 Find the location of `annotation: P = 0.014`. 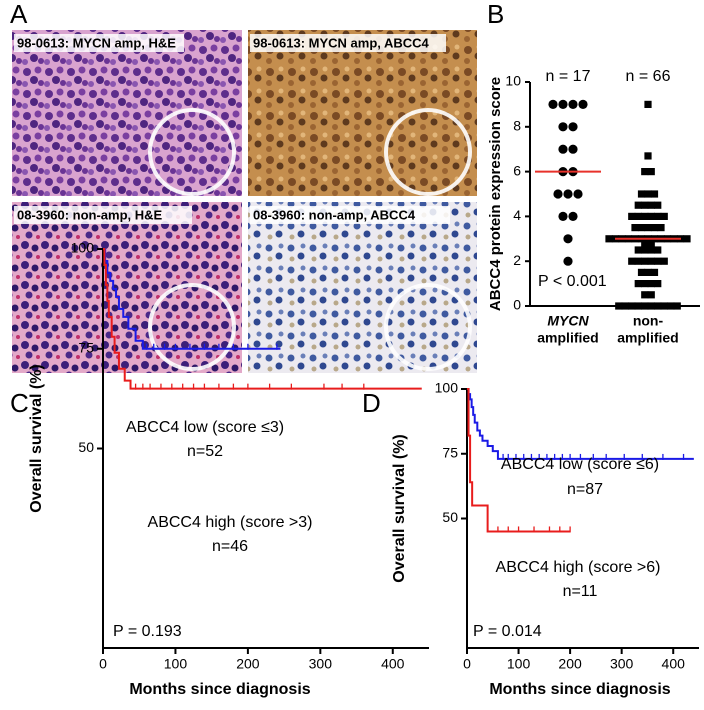

annotation: P = 0.014 is located at coordinates (507, 631).